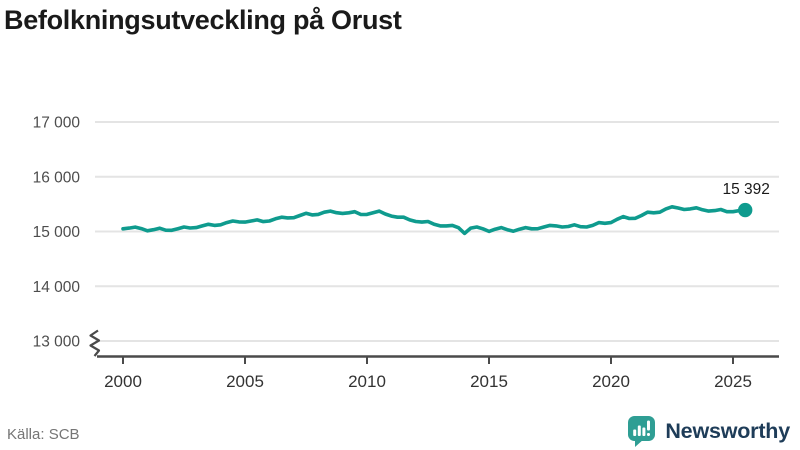 The image size is (800, 450). Describe the element at coordinates (57, 342) in the screenshot. I see `y-axis-label: 13 000` at that location.